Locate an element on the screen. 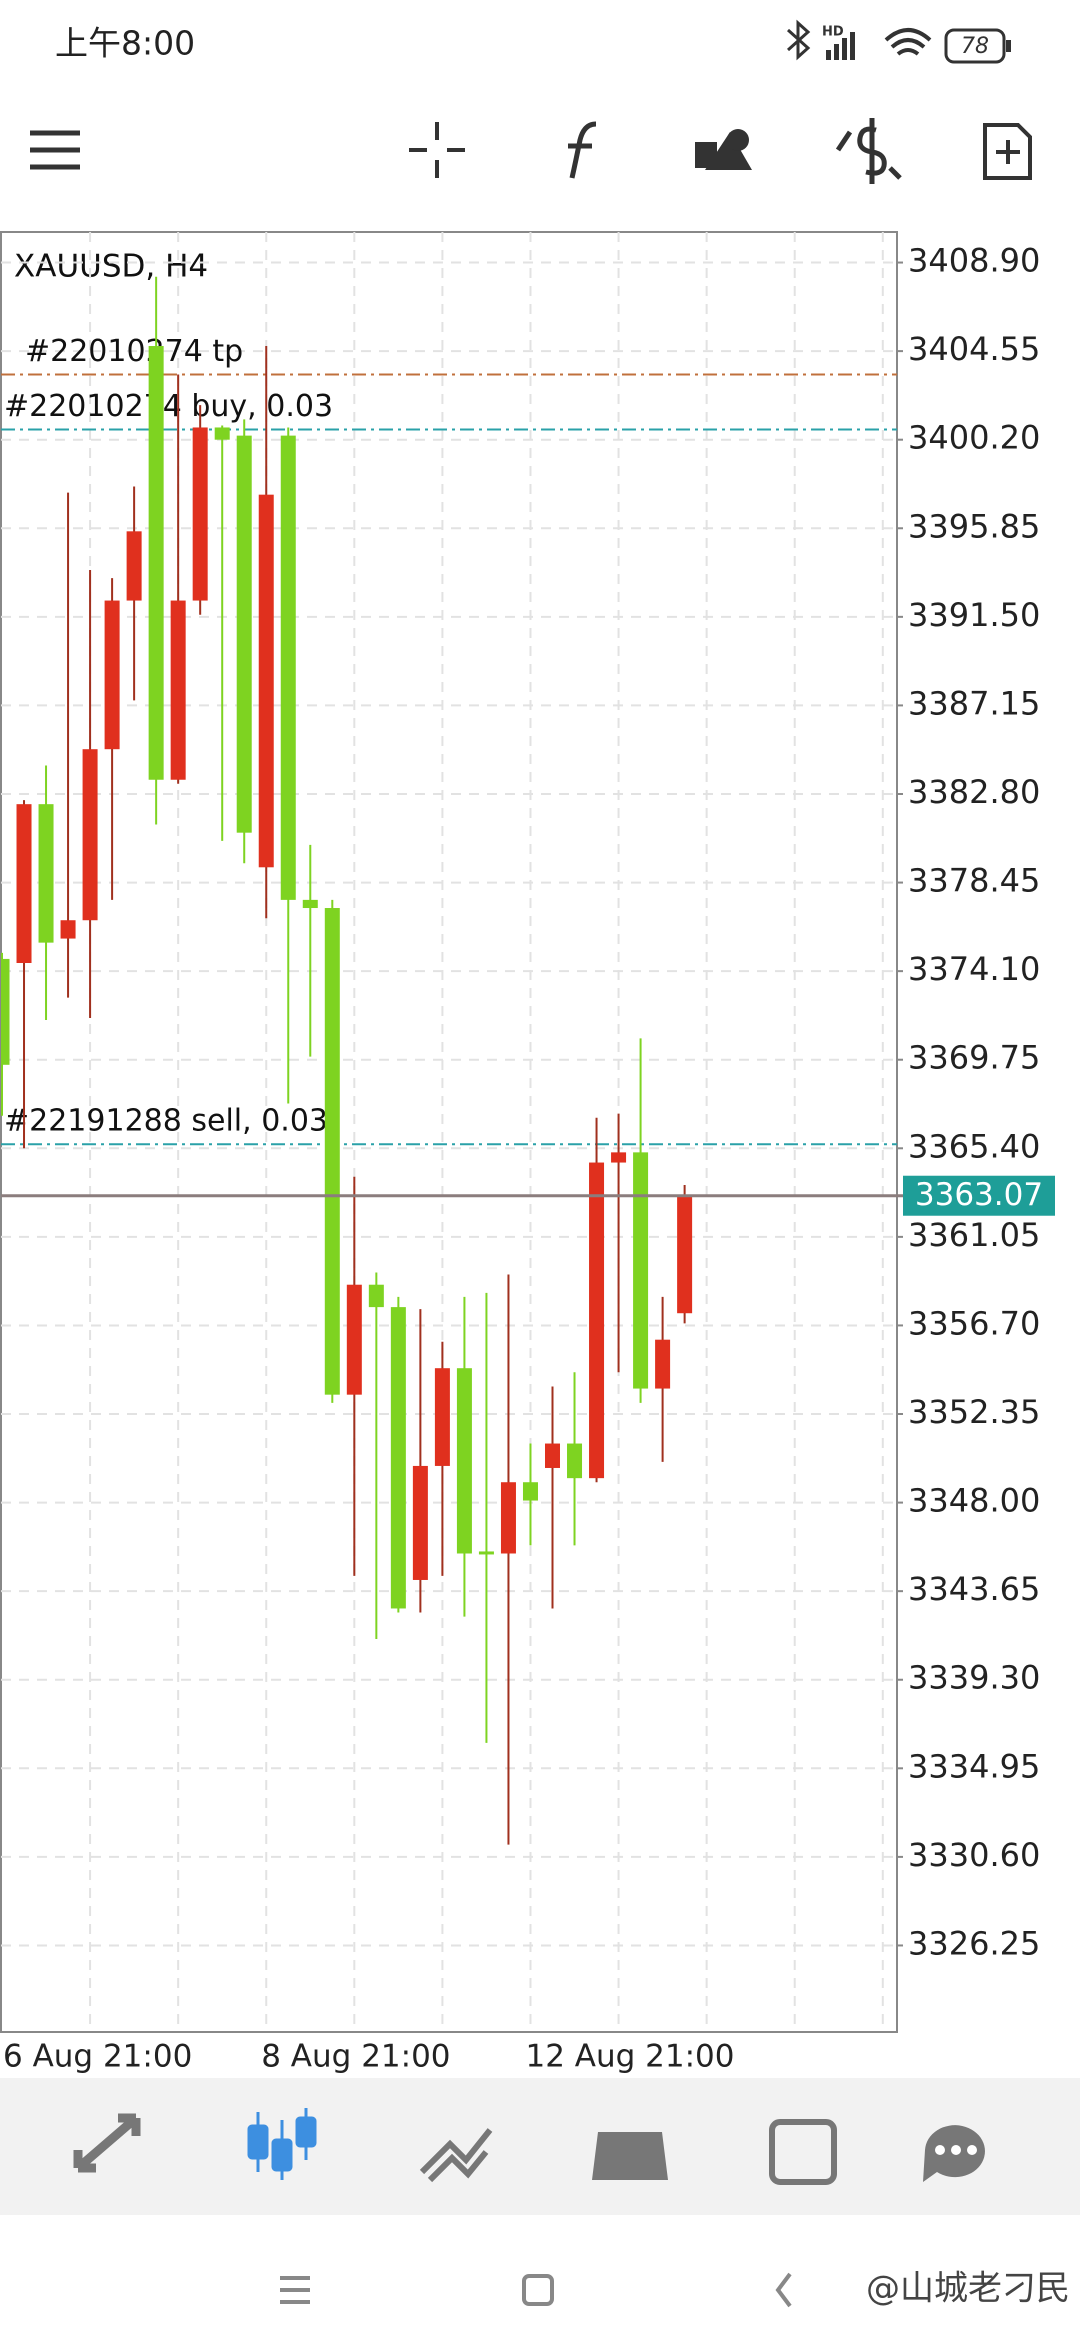 The width and height of the screenshot is (1080, 2340). system-nav is located at coordinates (536, 2290).